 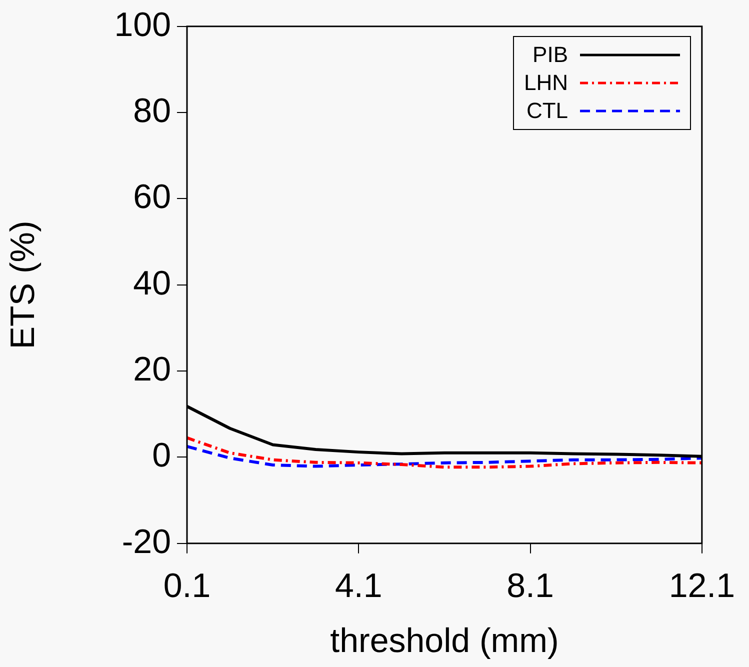 I want to click on x-tick-label: 12.1, so click(x=702, y=586).